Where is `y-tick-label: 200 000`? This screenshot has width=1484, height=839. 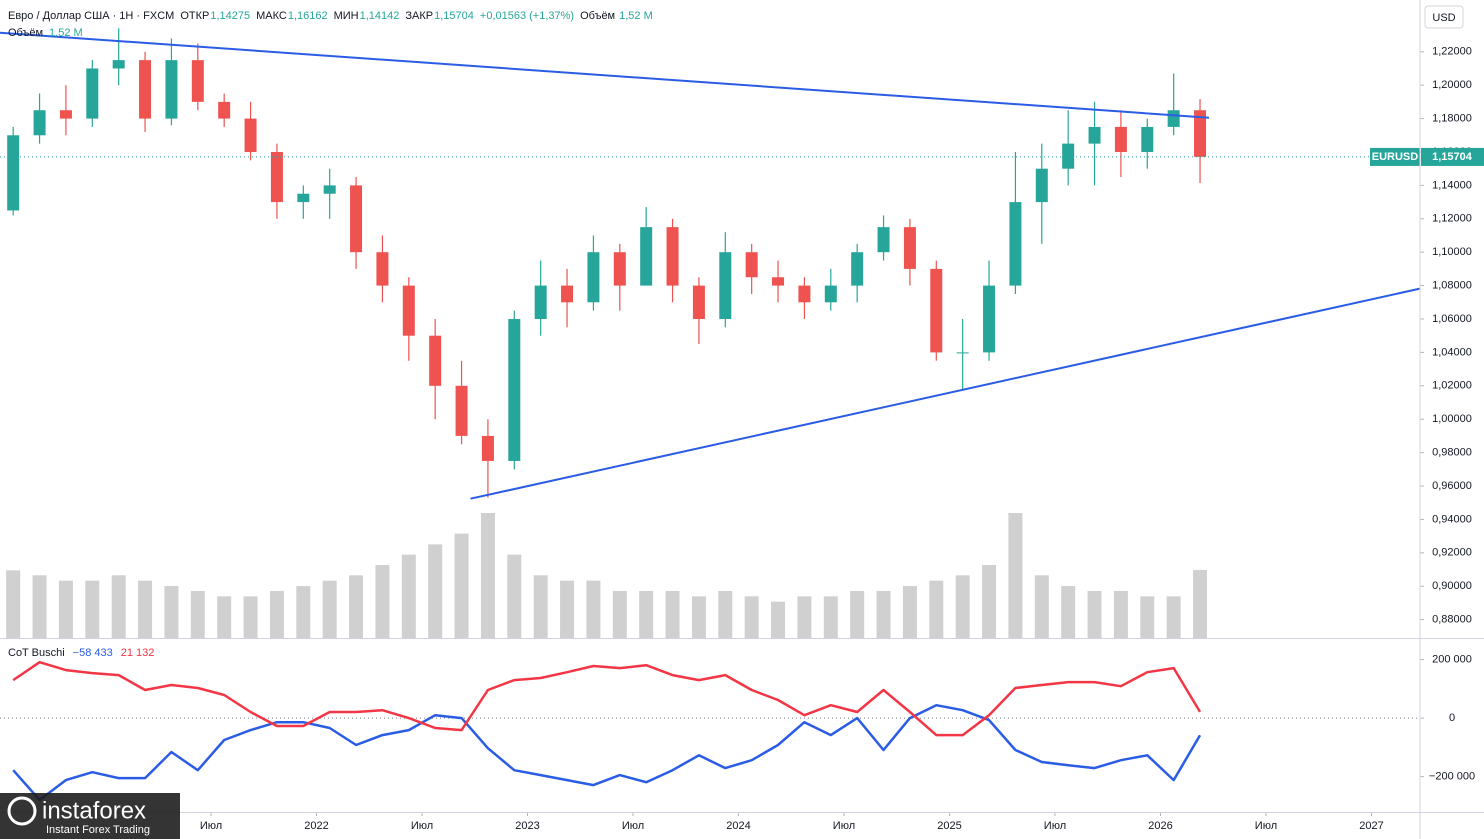 y-tick-label: 200 000 is located at coordinates (1452, 660).